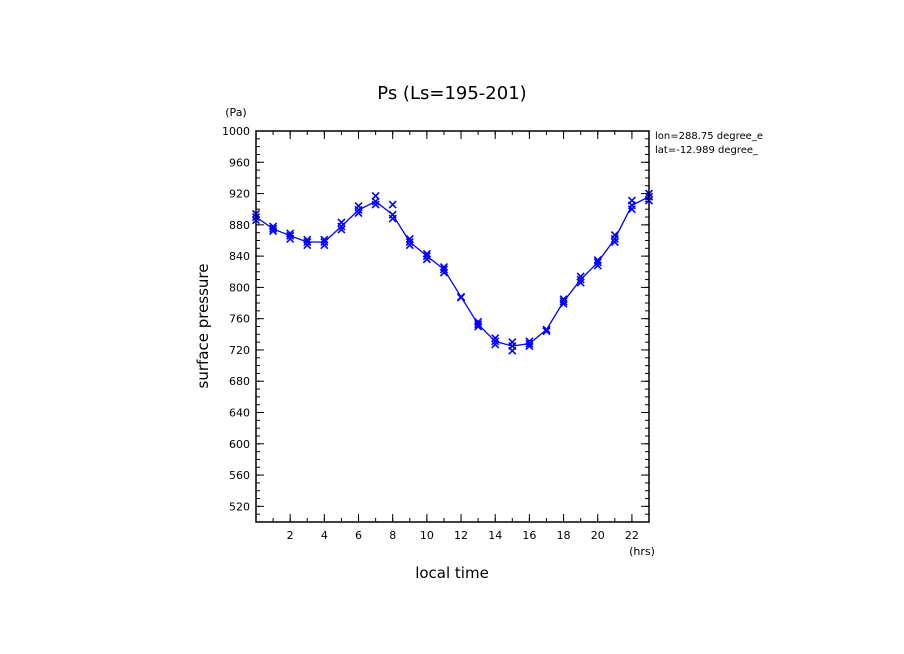 The image size is (904, 654). What do you see at coordinates (239, 319) in the screenshot?
I see `y-tick-label: 760` at bounding box center [239, 319].